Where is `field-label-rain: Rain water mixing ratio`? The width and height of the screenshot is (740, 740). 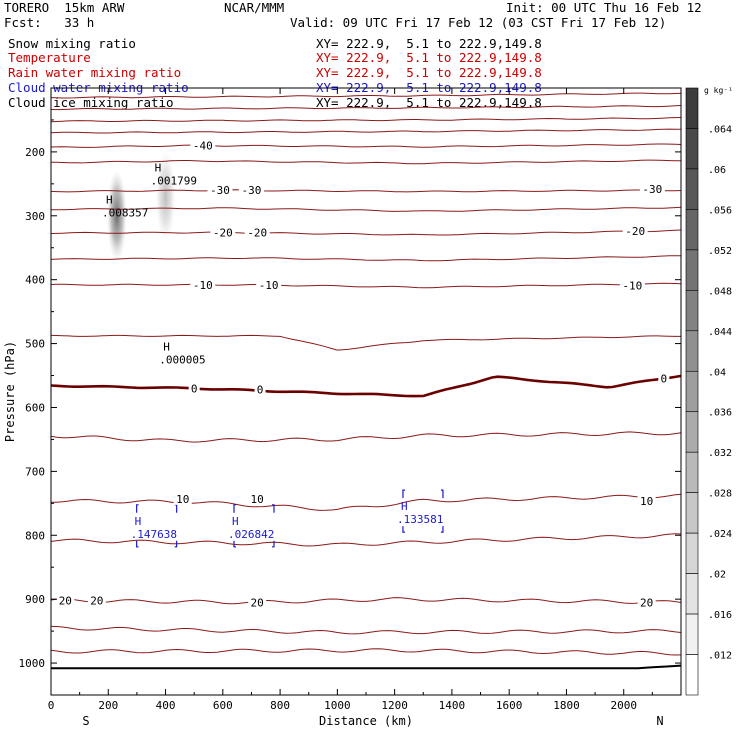
field-label-rain: Rain water mixing ratio is located at coordinates (95, 72).